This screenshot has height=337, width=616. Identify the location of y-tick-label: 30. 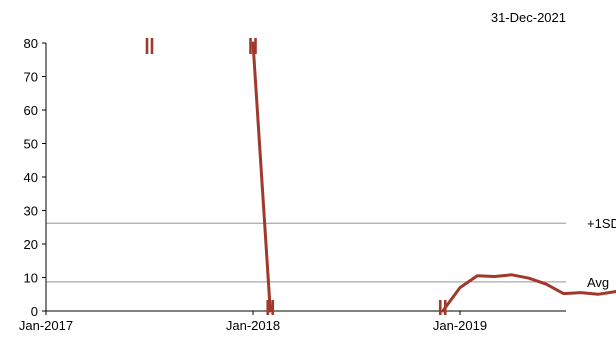
(31, 211).